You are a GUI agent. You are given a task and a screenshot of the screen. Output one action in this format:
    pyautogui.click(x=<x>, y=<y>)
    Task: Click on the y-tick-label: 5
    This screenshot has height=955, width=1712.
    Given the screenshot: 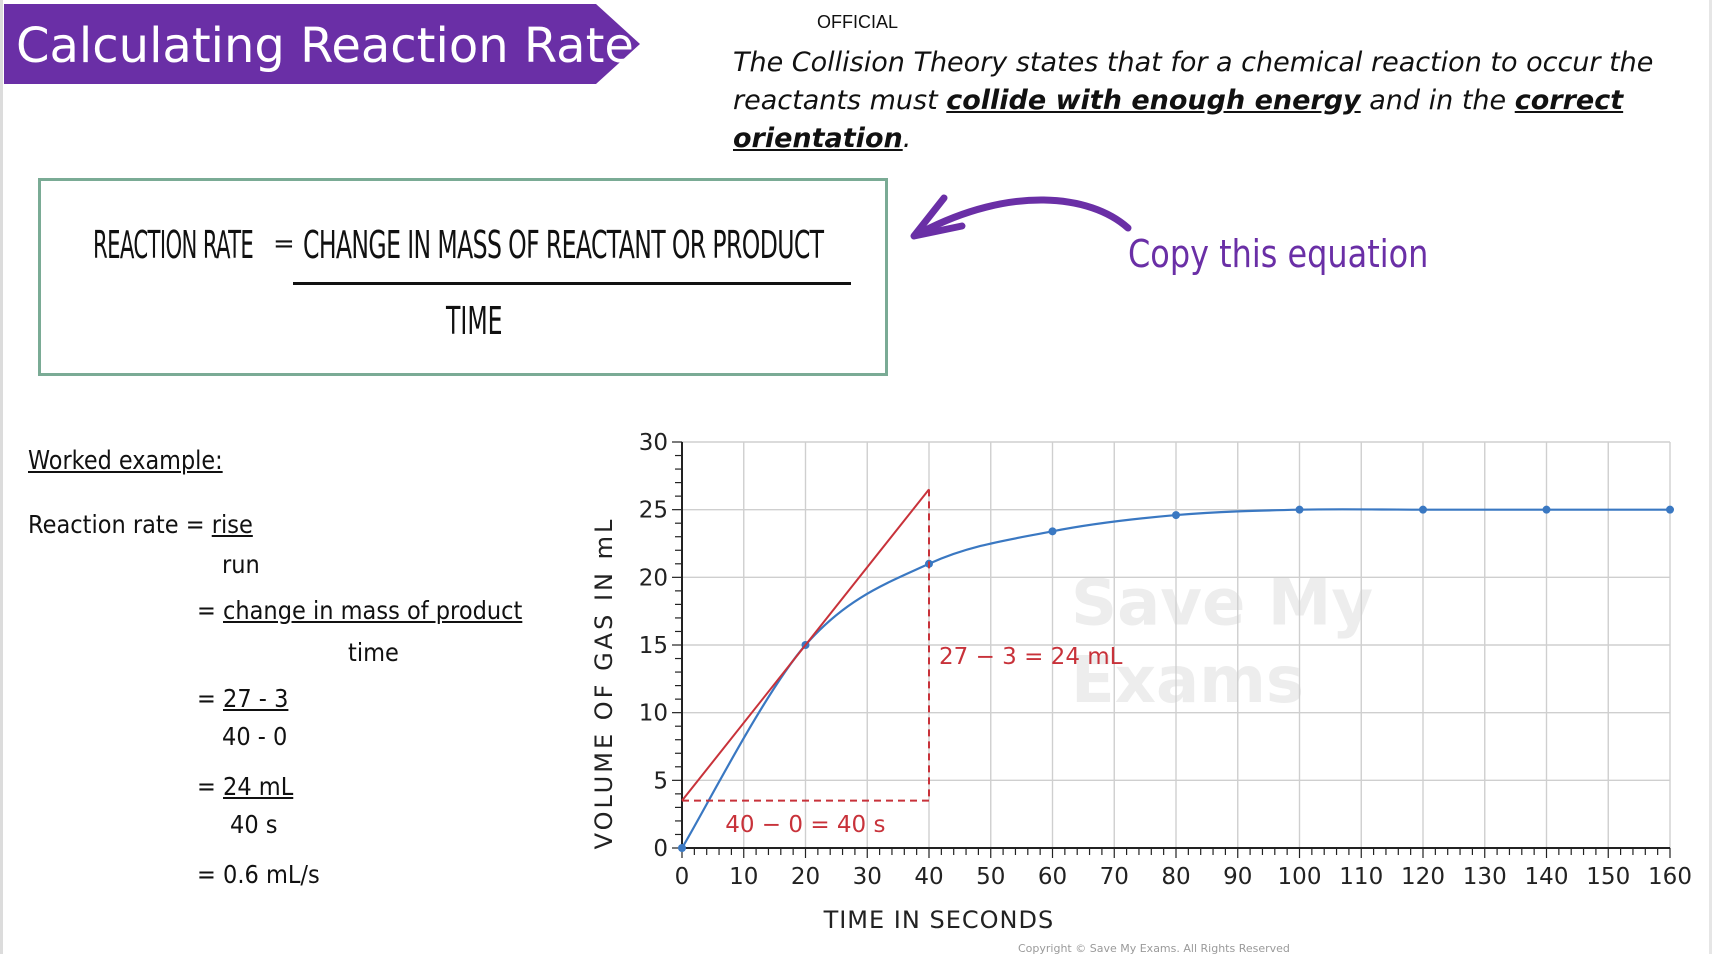 What is the action you would take?
    pyautogui.click(x=660, y=781)
    